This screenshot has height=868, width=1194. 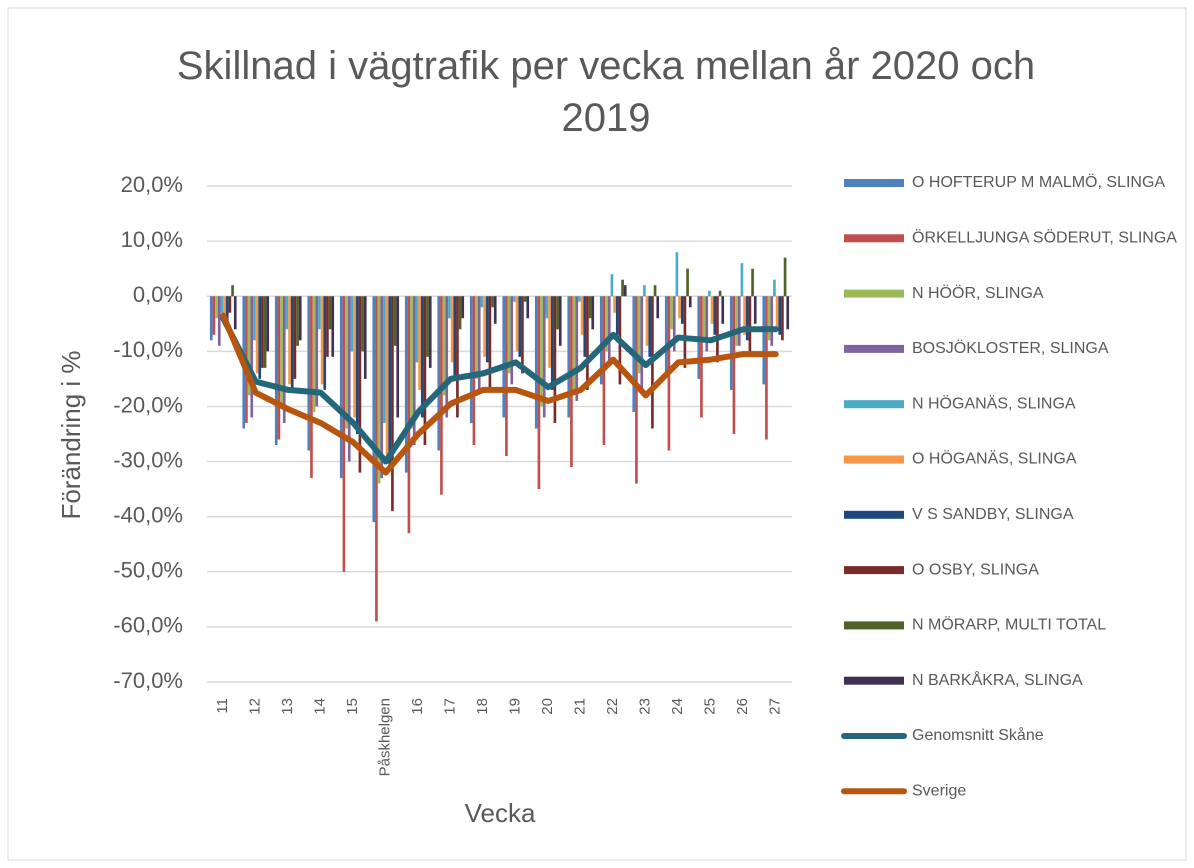 I want to click on y-tick-label: -60,0%, so click(x=148, y=625).